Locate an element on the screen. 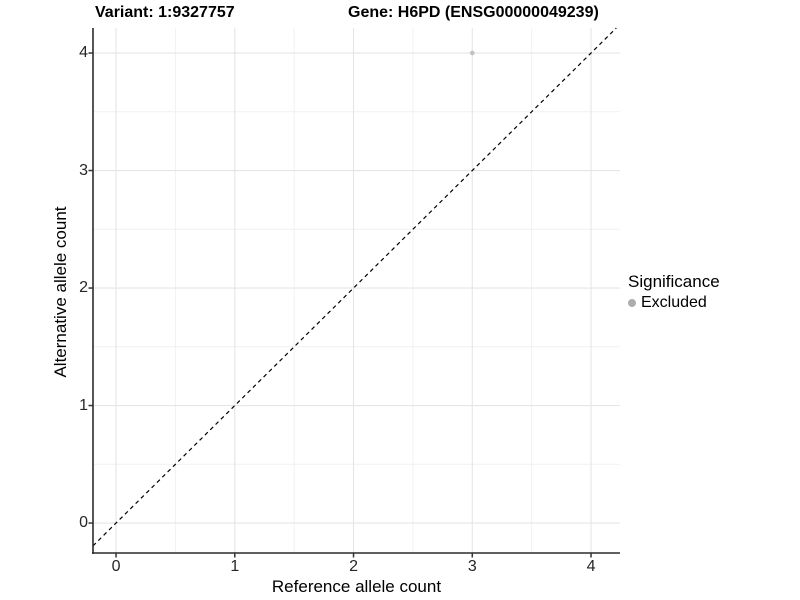  y-tick-label: 2 is located at coordinates (83, 288).